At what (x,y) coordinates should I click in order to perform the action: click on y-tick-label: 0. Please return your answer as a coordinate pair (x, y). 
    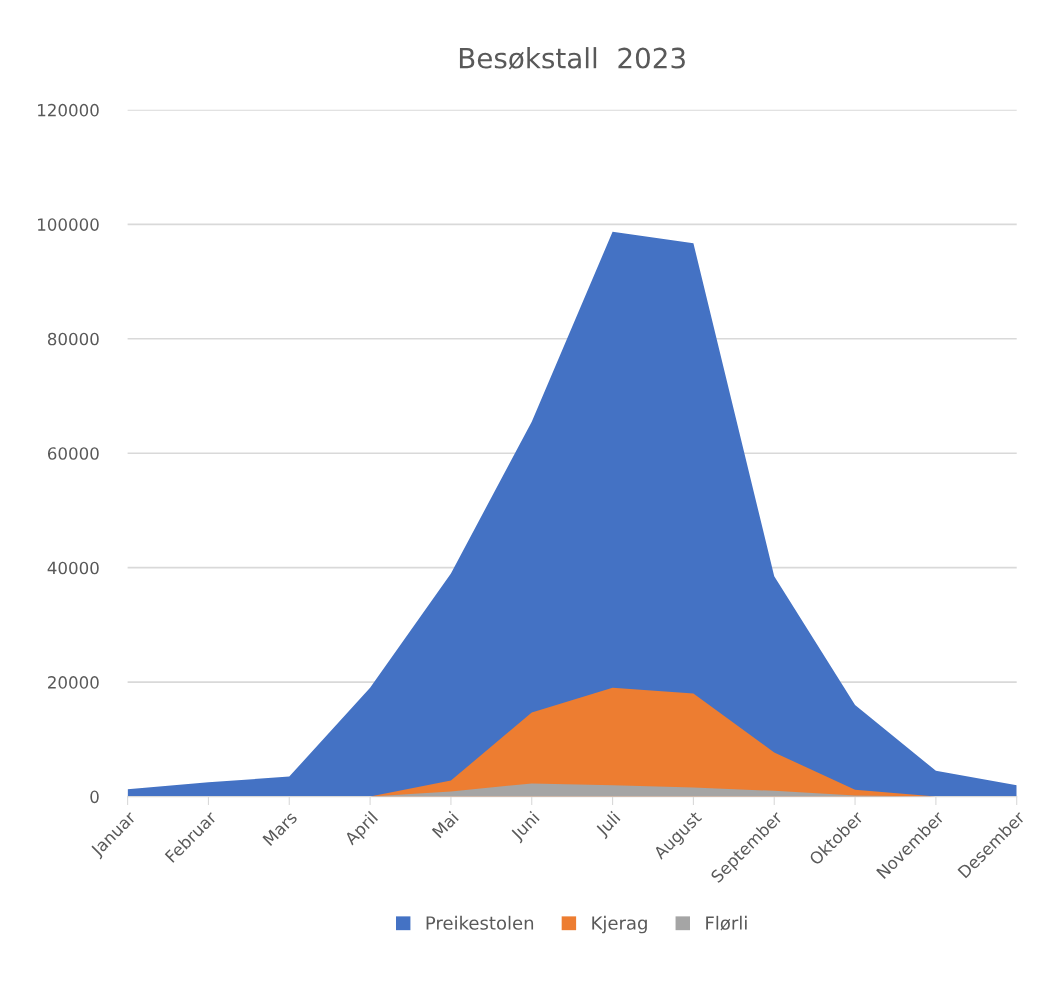
    Looking at the image, I should click on (94, 797).